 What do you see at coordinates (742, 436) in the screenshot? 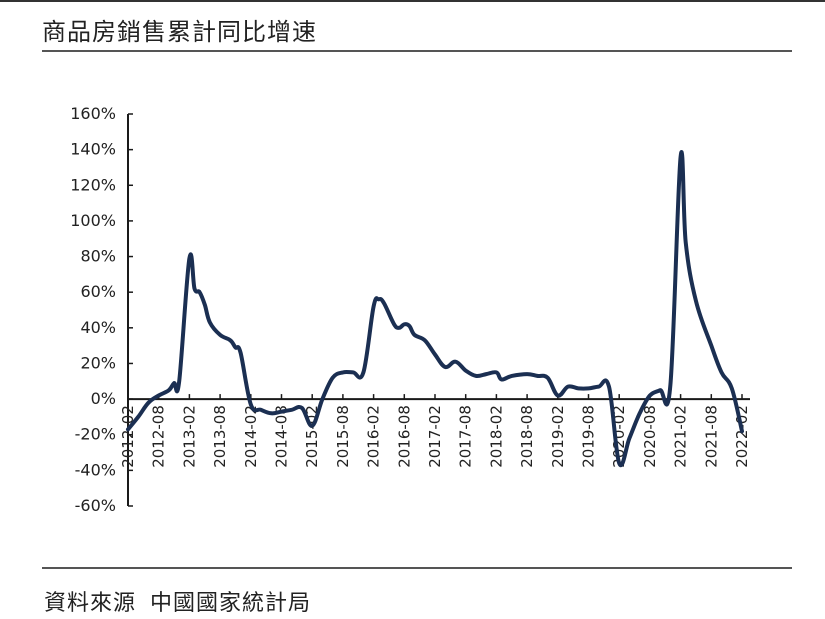
I see `x-tick-label: 2022-02` at bounding box center [742, 436].